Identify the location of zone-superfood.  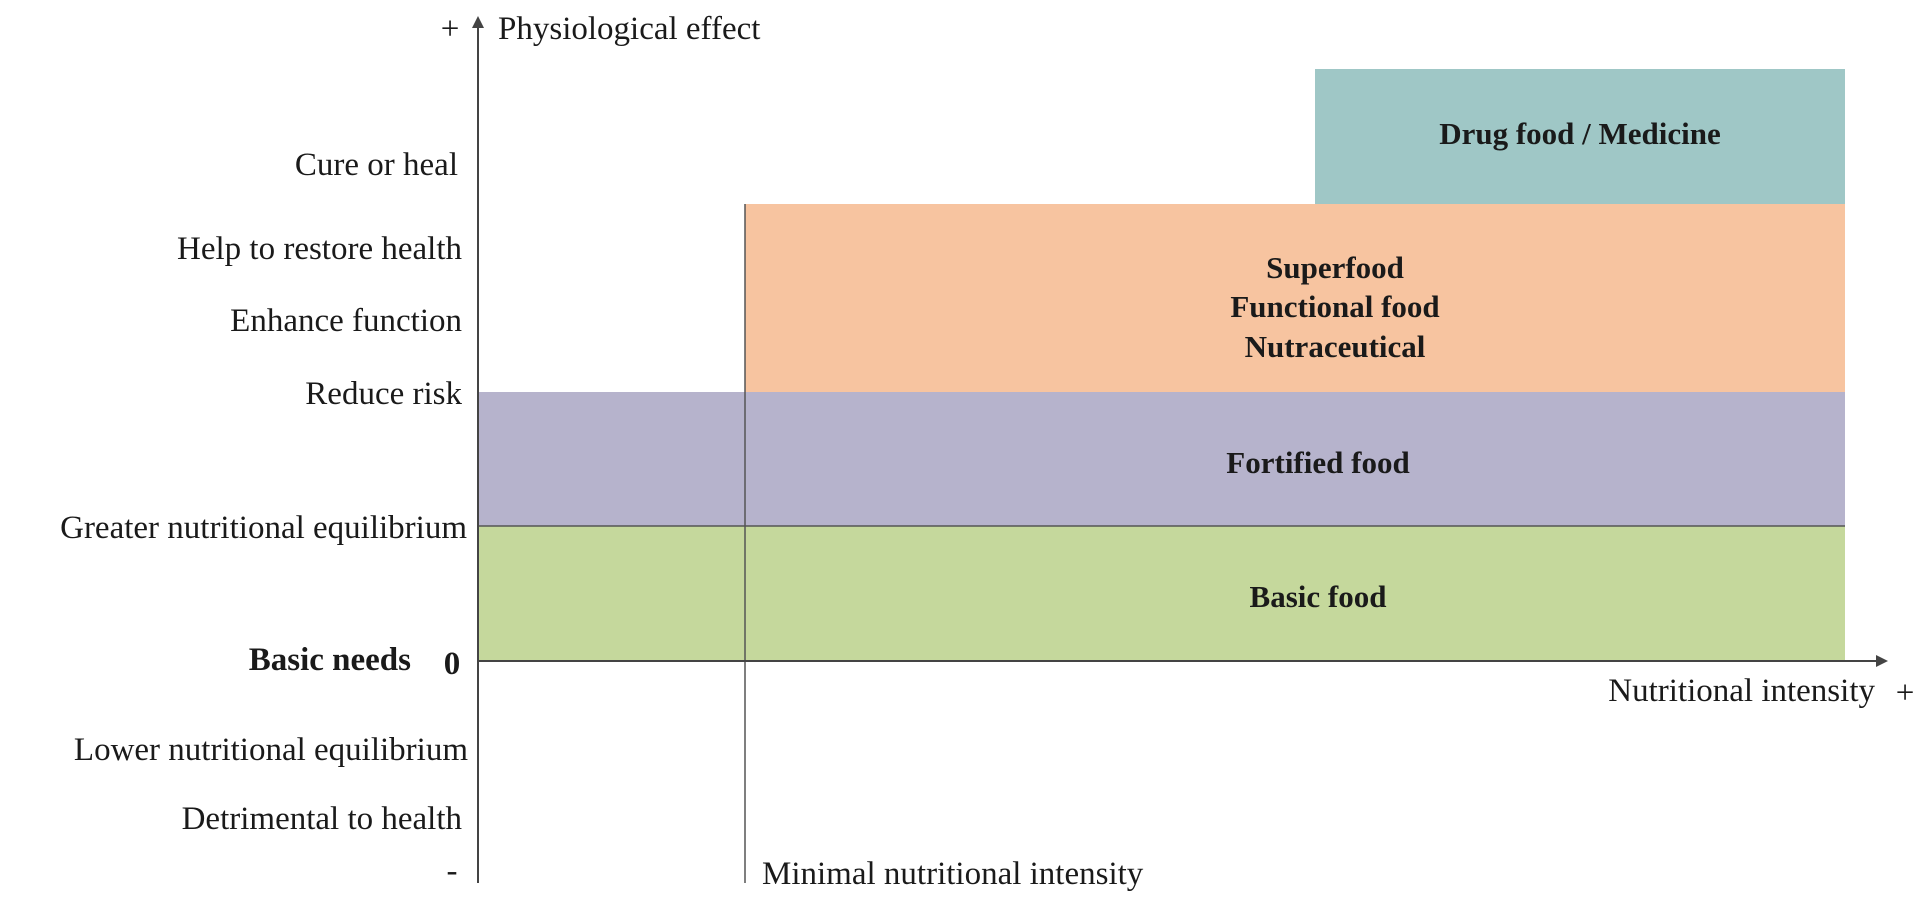
(1295, 298).